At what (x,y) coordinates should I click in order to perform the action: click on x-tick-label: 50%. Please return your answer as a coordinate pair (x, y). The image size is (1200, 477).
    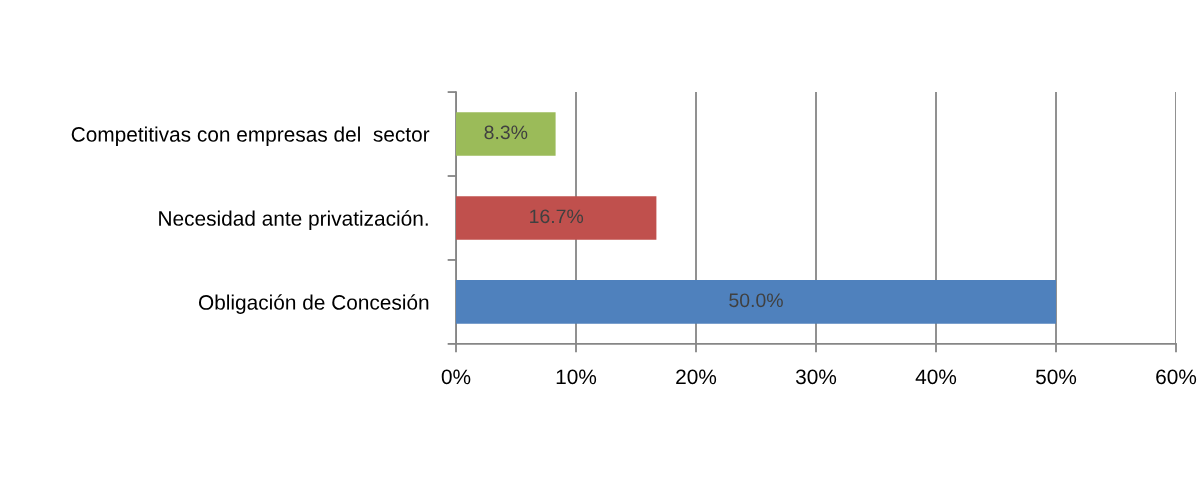
    Looking at the image, I should click on (1056, 377).